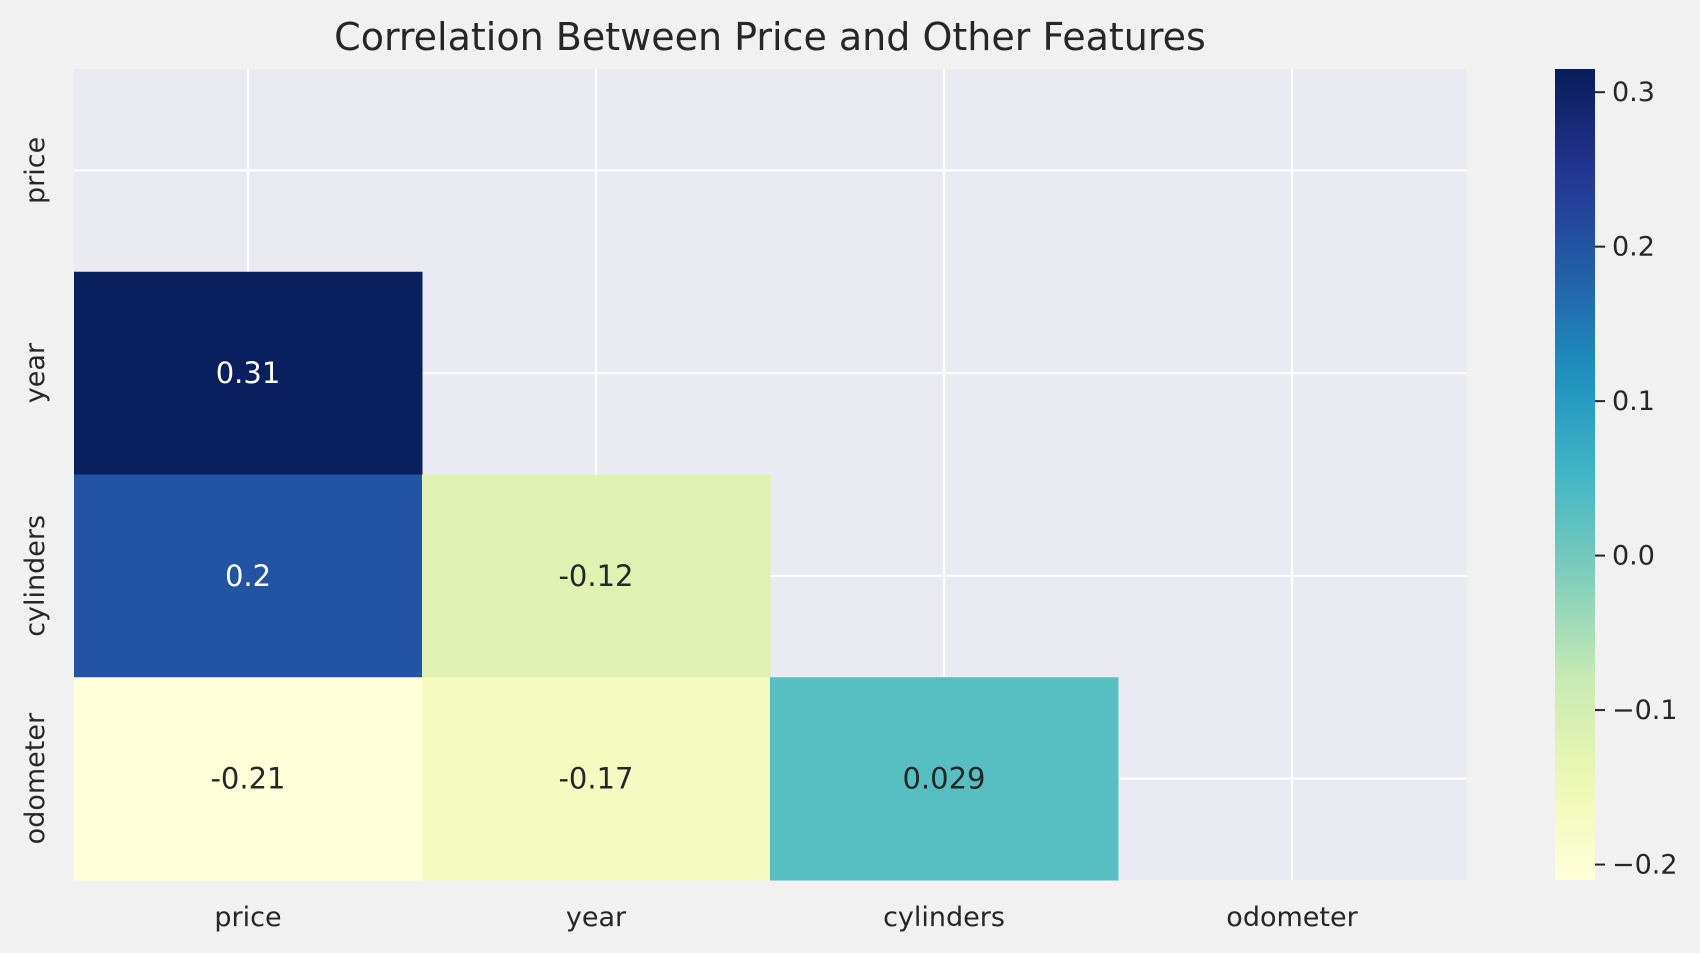 The width and height of the screenshot is (1700, 953). I want to click on x-tick-label: price, so click(247, 917).